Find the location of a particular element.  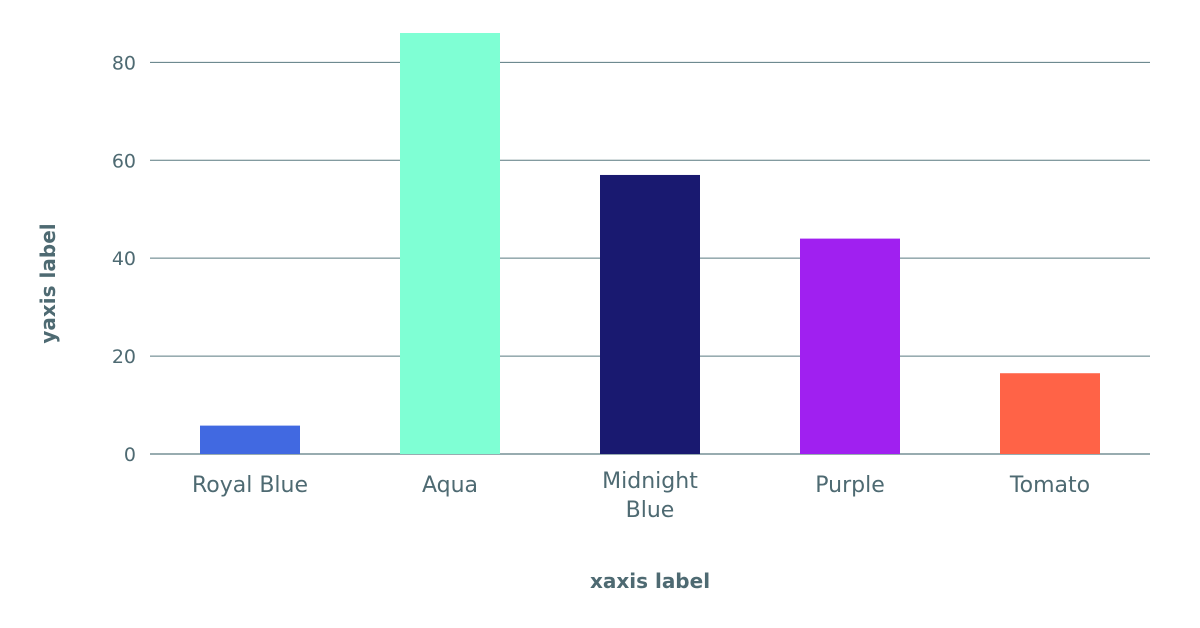

x-tick-labels: Royal Blue Aqua Midnight Blue Purple Tomato is located at coordinates (641, 496).